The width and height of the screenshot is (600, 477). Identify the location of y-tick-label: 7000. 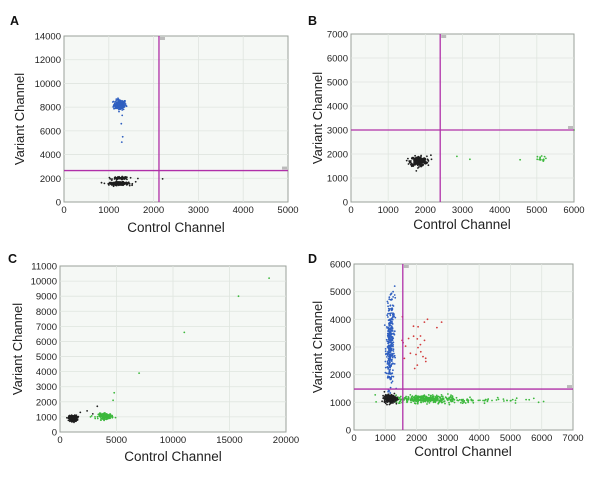
(337, 35).